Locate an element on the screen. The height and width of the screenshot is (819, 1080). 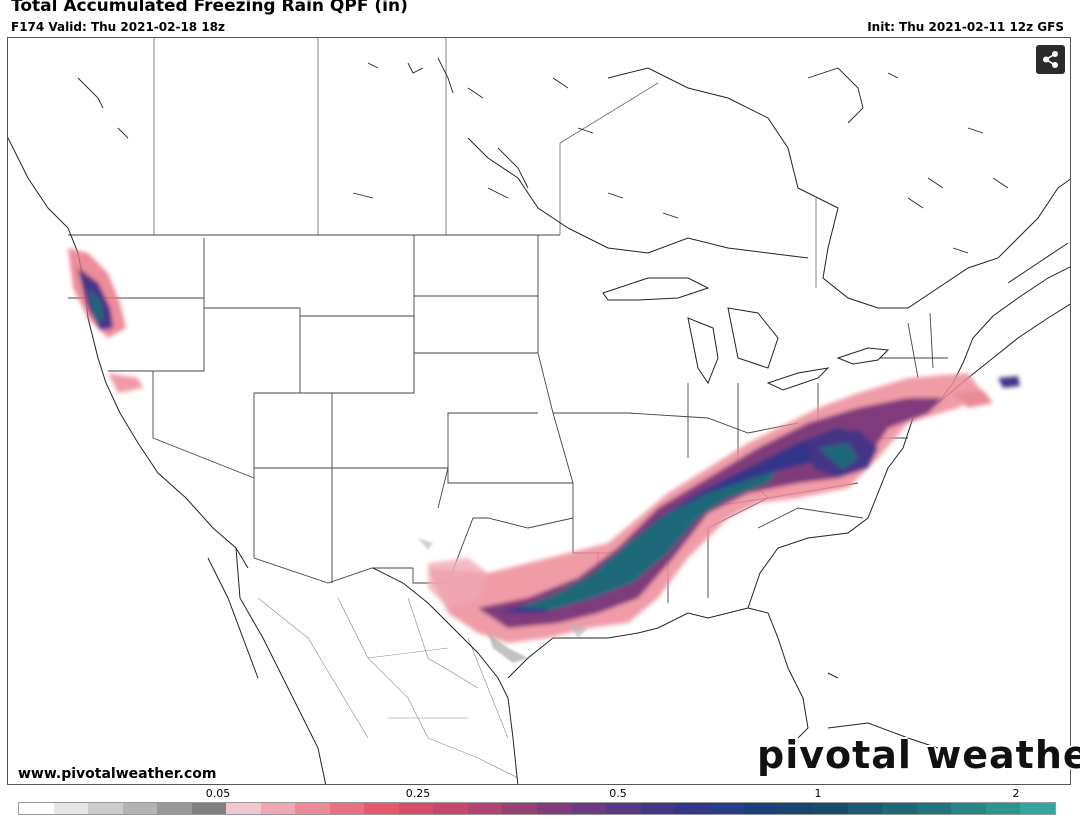
brand-logo: pivotal weather is located at coordinates (918, 755).